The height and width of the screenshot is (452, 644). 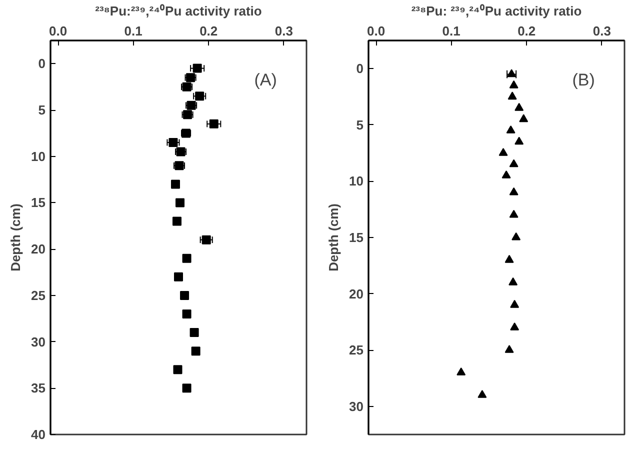 What do you see at coordinates (265, 80) in the screenshot?
I see `annotation: (A)` at bounding box center [265, 80].